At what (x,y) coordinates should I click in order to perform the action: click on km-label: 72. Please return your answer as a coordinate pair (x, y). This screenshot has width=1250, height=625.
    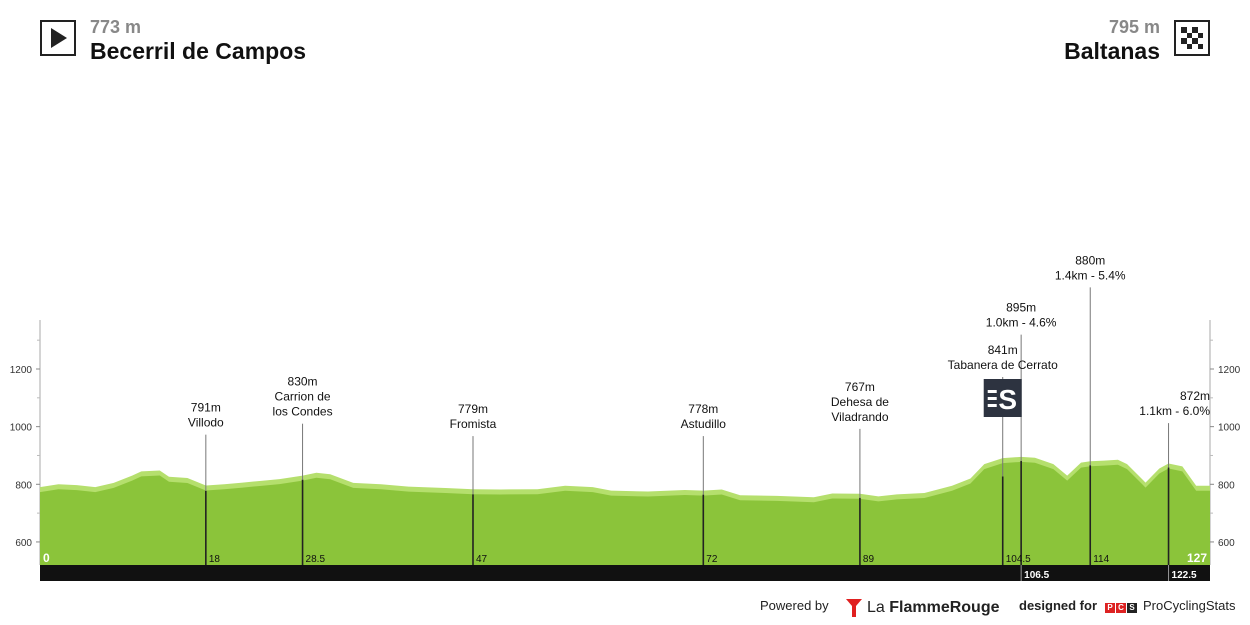
    Looking at the image, I should click on (712, 559).